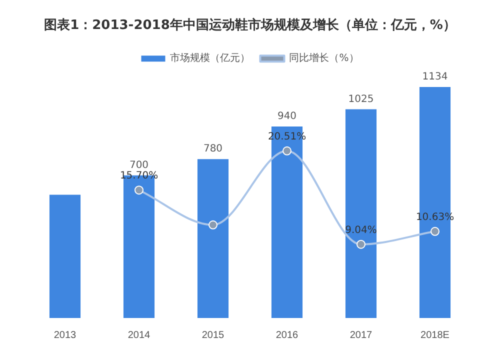 This screenshot has width=500, height=362. I want to click on data-label: 9.04%, so click(361, 230).